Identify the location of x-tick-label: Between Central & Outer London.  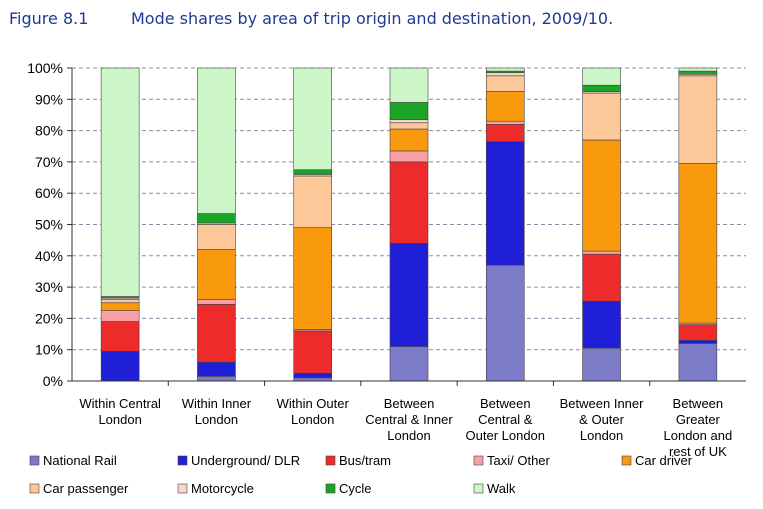
(506, 419).